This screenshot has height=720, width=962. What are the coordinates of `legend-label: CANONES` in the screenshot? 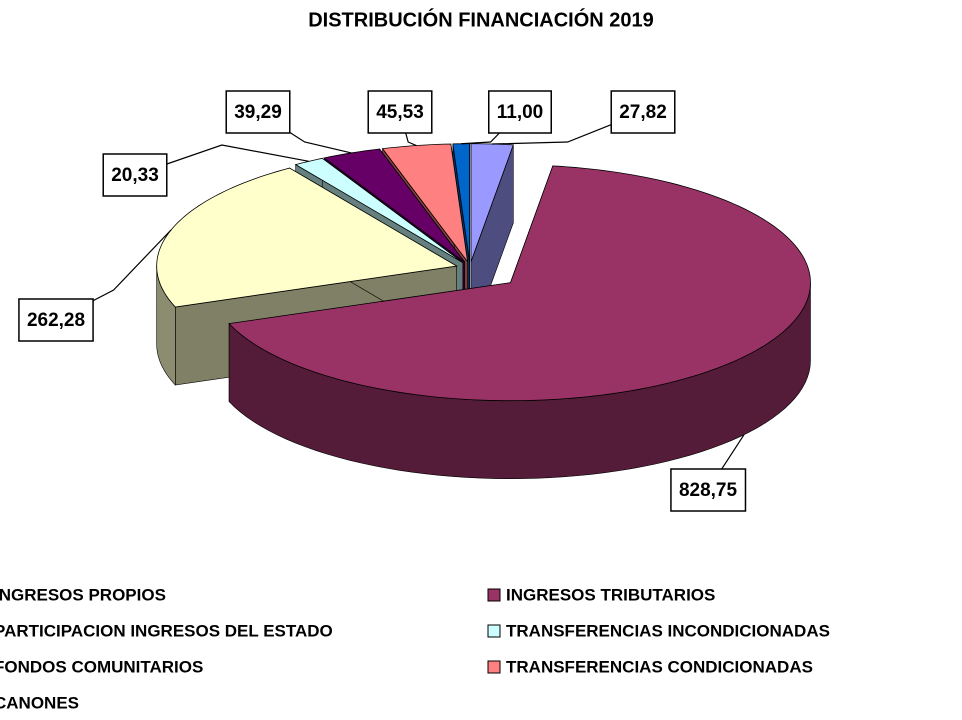 It's located at (39, 702).